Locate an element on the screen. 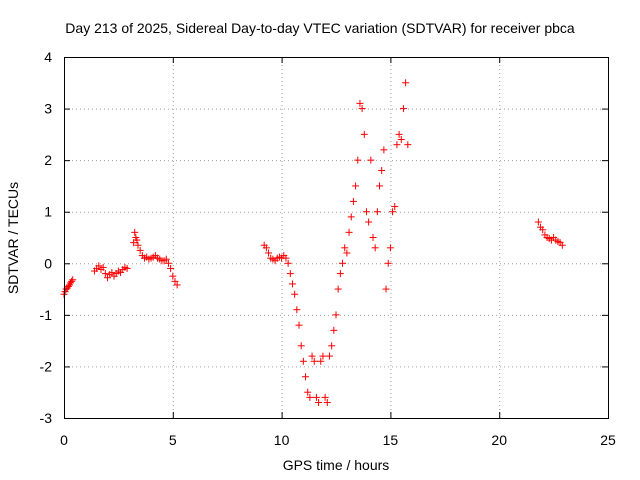 This screenshot has height=480, width=640. y-tick-label: 4 is located at coordinates (48, 57).